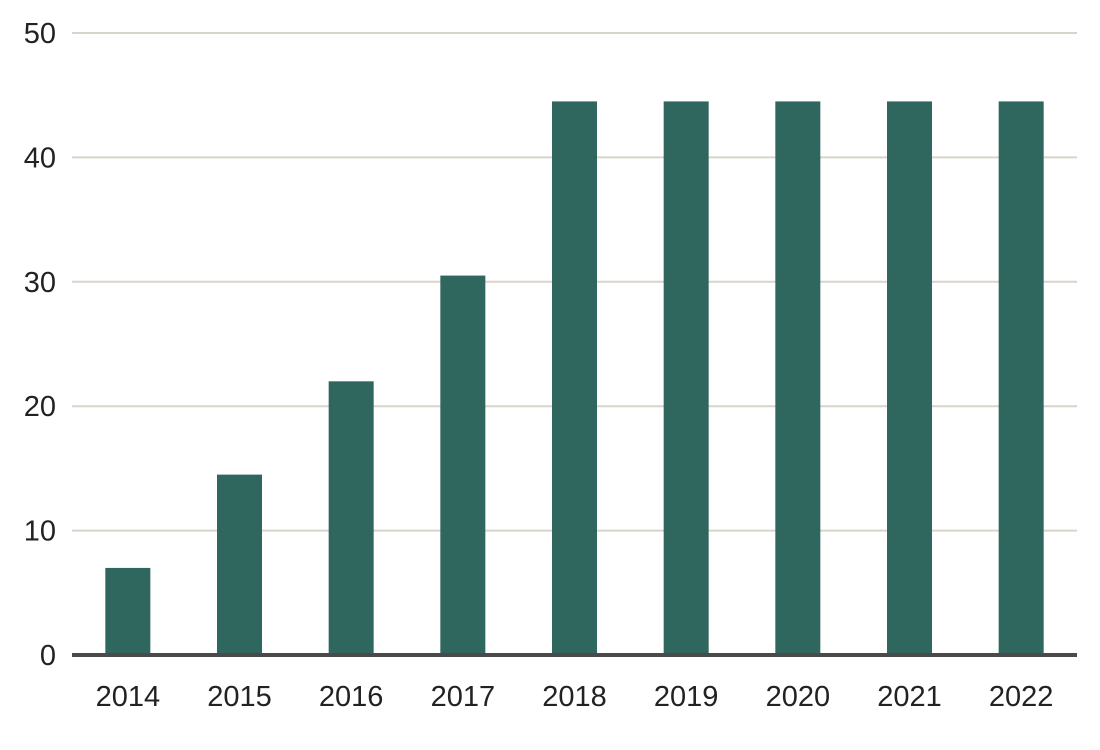  Describe the element at coordinates (239, 564) in the screenshot. I see `bar-2015` at that location.